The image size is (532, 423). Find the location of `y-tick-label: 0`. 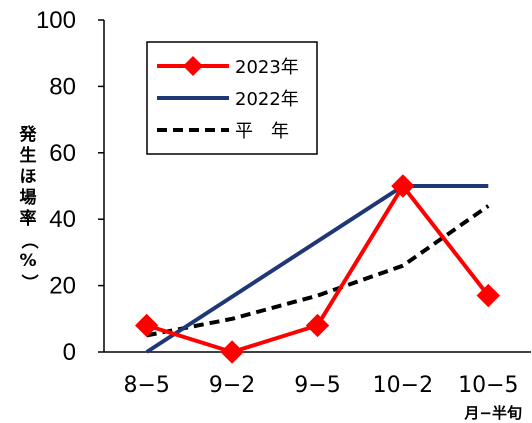

y-tick-label: 0 is located at coordinates (69, 352).